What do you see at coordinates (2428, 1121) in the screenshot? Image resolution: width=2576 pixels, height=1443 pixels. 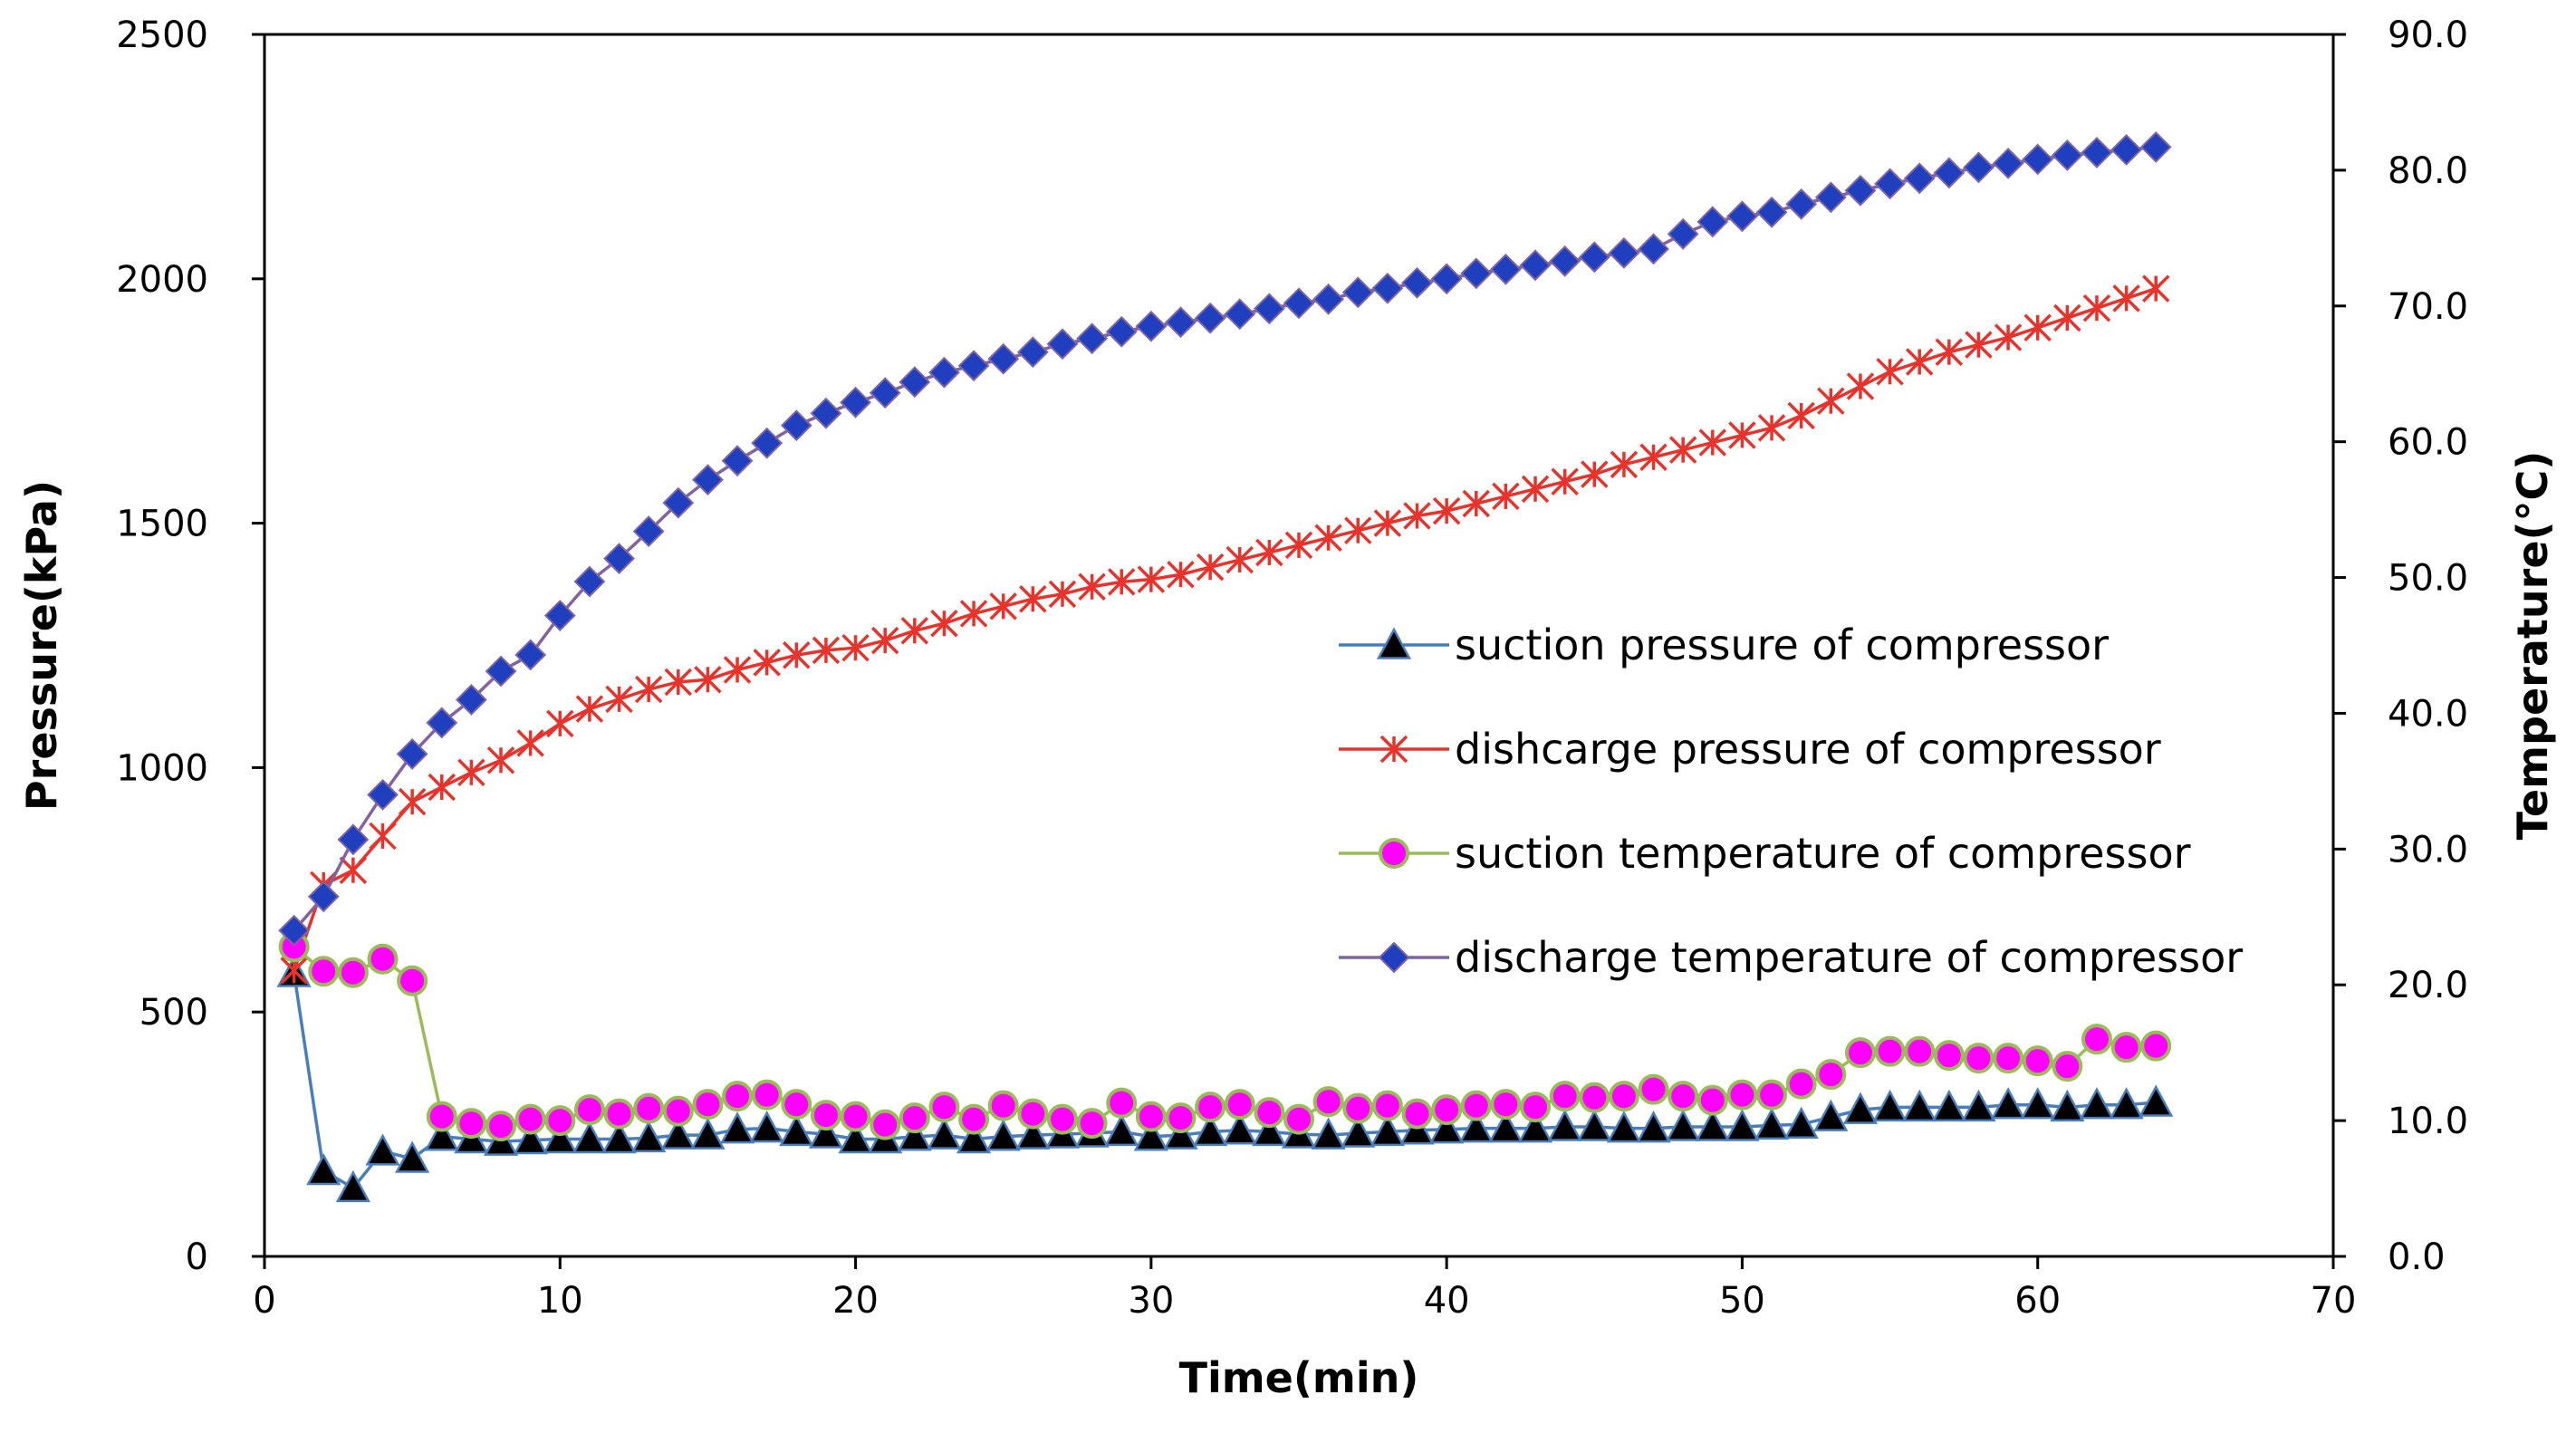 I see `y-right-tick-label: 10.0` at bounding box center [2428, 1121].